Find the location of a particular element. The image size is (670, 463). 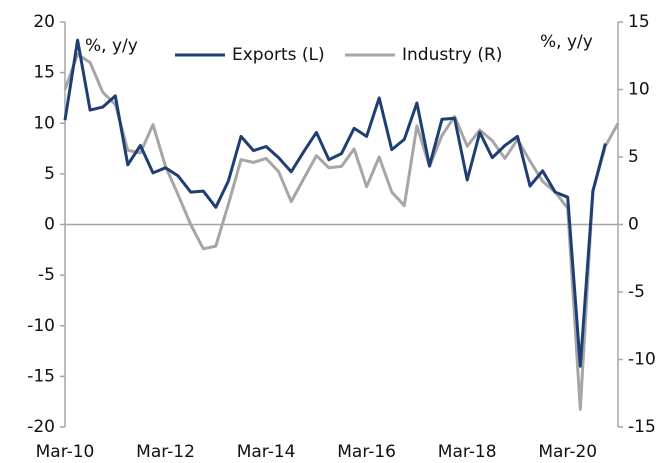

x-tick-label: Mar-20 is located at coordinates (567, 452).